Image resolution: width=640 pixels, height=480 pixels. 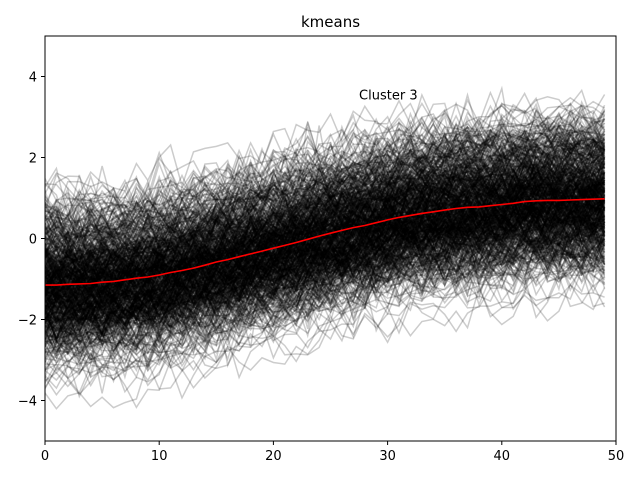 What do you see at coordinates (387, 456) in the screenshot?
I see `x-tick-label: 30` at bounding box center [387, 456].